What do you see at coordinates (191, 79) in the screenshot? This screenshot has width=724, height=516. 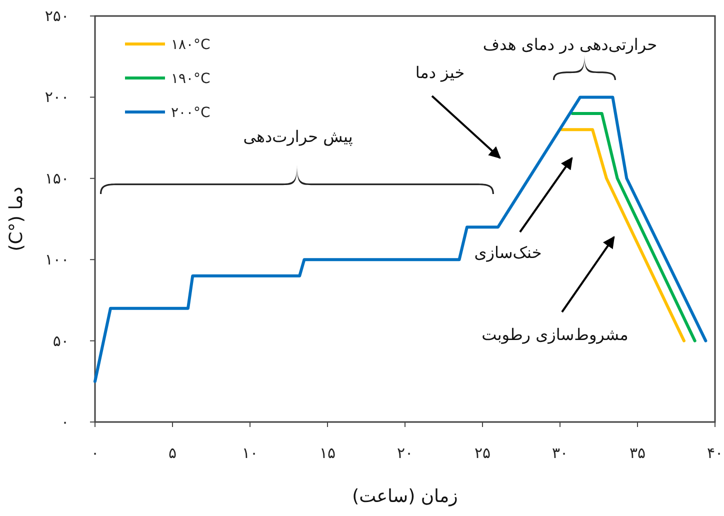 I see `legend-label: ۱۹۰°C` at bounding box center [191, 79].